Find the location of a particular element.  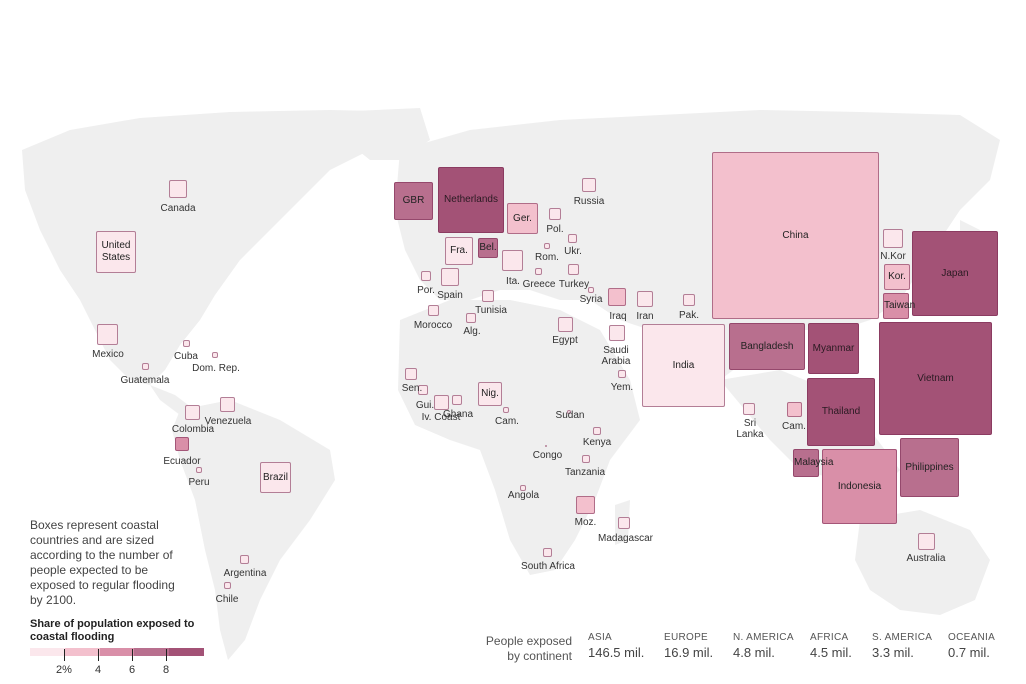

country-box-us: United States is located at coordinates (116, 252).